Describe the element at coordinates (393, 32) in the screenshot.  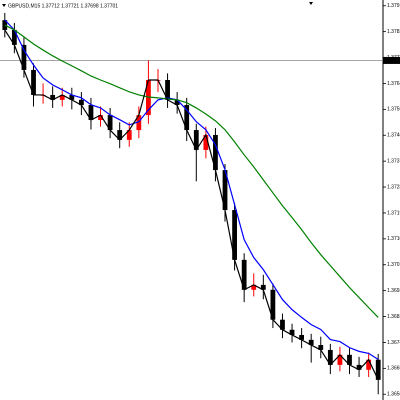
I see `y-tick-label: 1.3782` at that location.